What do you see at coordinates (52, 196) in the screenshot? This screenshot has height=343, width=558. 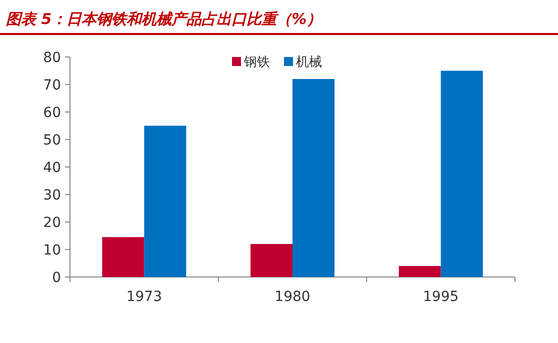 I see `y-tick-label: 30` at bounding box center [52, 196].